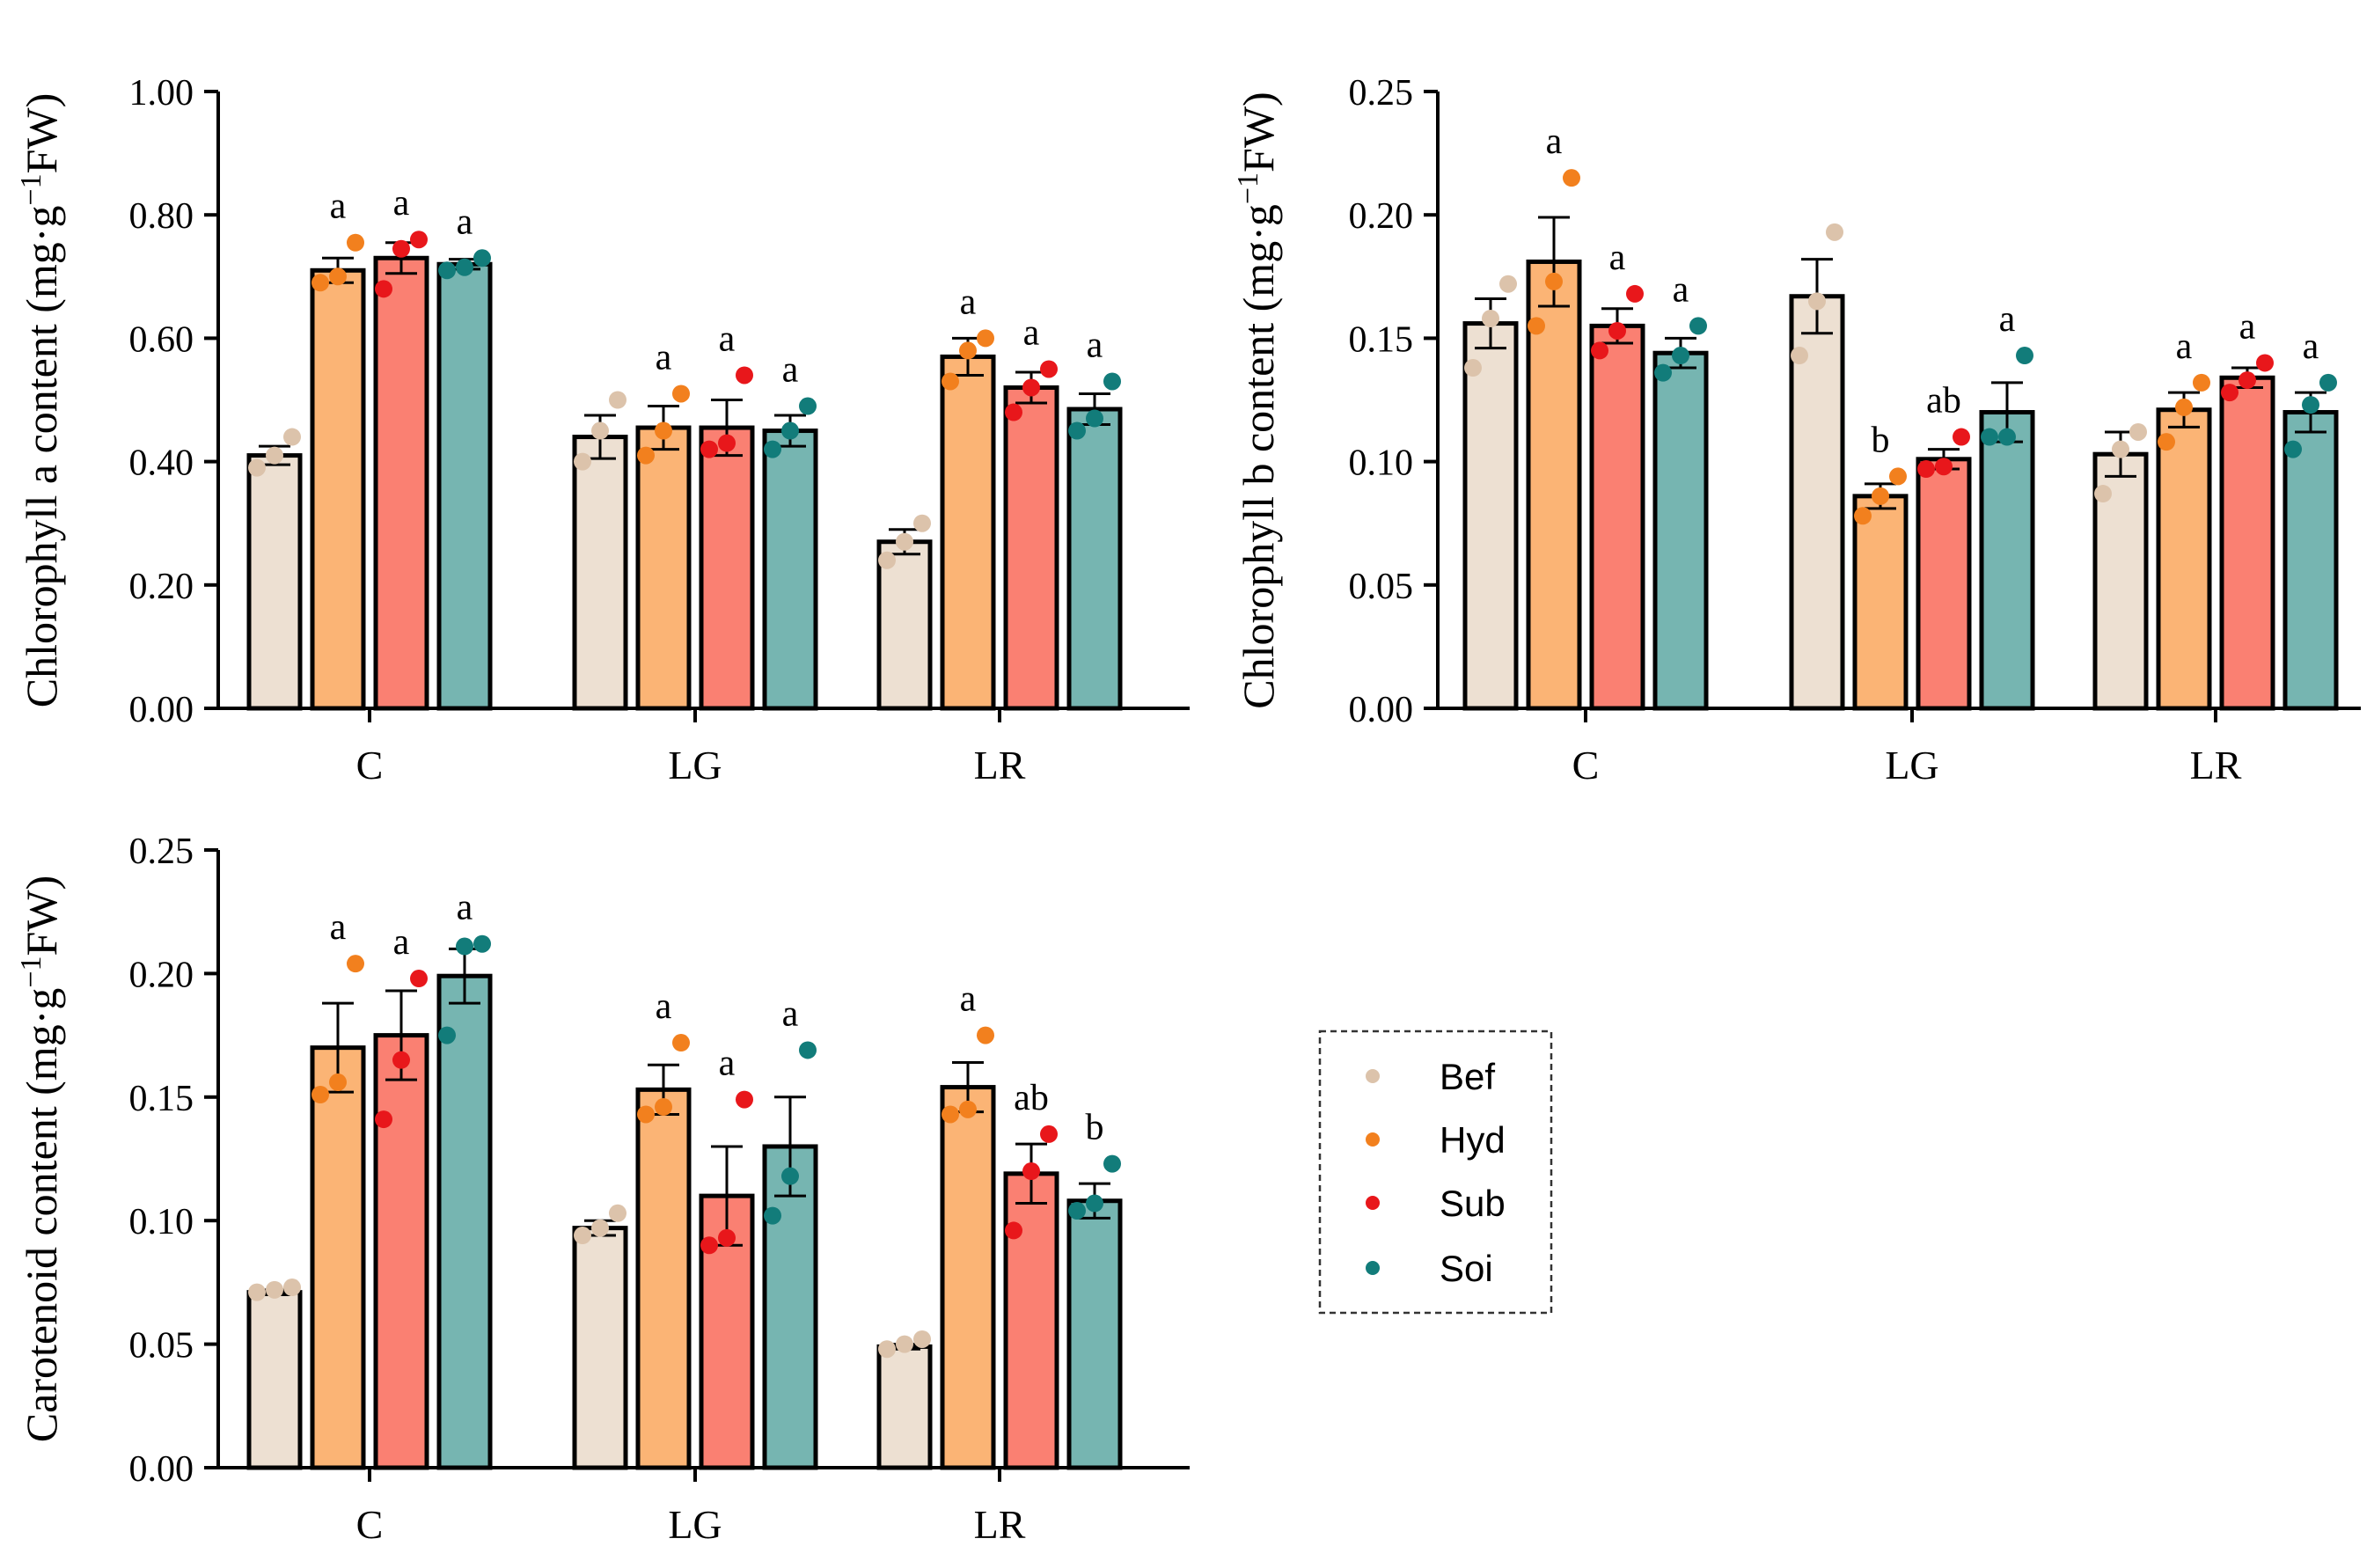  What do you see at coordinates (1430, 1077) in the screenshot?
I see `legend-entry-bef: Bef` at bounding box center [1430, 1077].